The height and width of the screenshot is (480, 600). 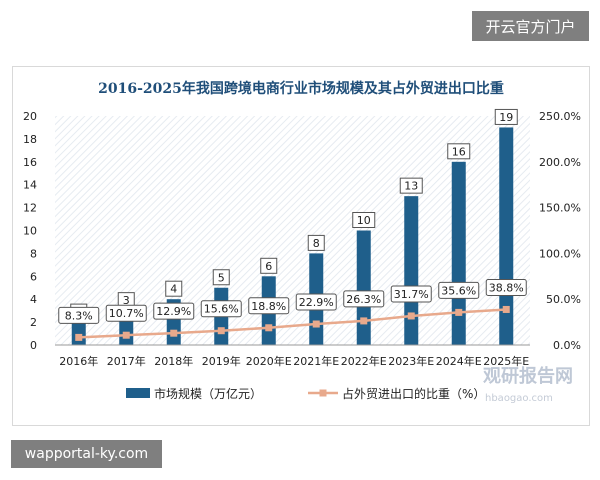 I want to click on percent-value-label: 38.8%, so click(x=506, y=287).